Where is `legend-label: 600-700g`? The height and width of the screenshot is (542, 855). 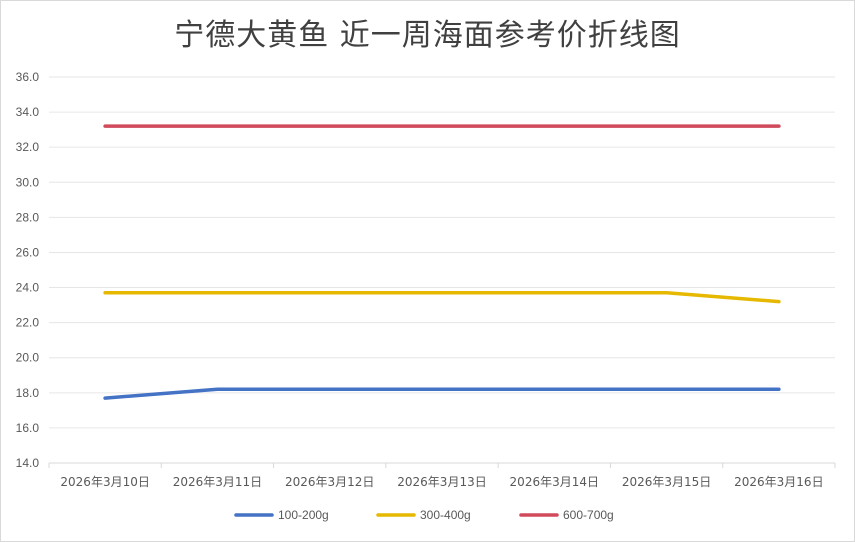 legend-label: 600-700g is located at coordinates (588, 515).